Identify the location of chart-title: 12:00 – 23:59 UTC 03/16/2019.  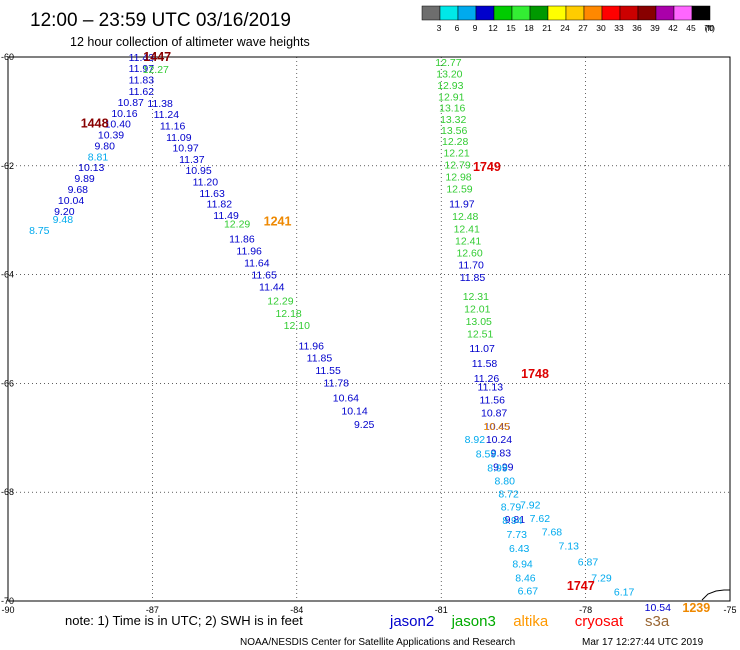
(160, 20).